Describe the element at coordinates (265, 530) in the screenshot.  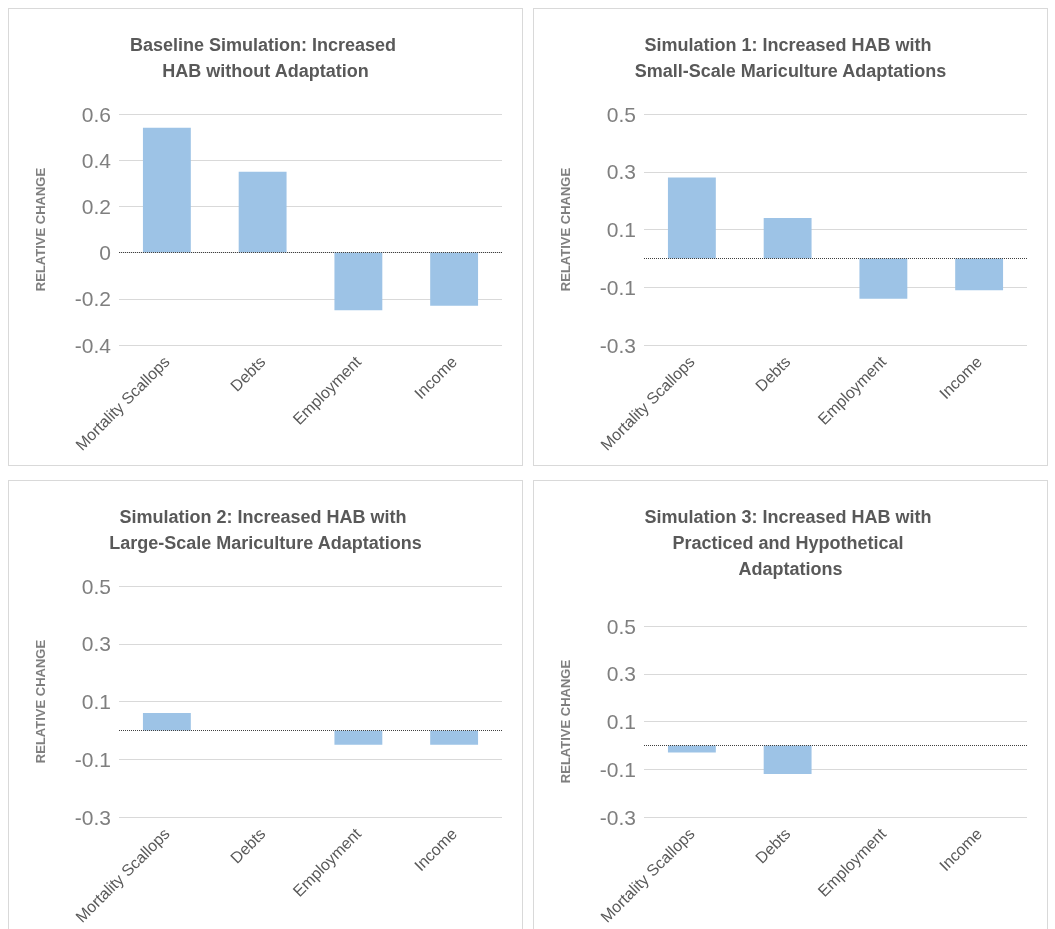
I see `chart-title: Simulation 2: Increased HAB with Large-Scale Mariculture Adaptations` at that location.